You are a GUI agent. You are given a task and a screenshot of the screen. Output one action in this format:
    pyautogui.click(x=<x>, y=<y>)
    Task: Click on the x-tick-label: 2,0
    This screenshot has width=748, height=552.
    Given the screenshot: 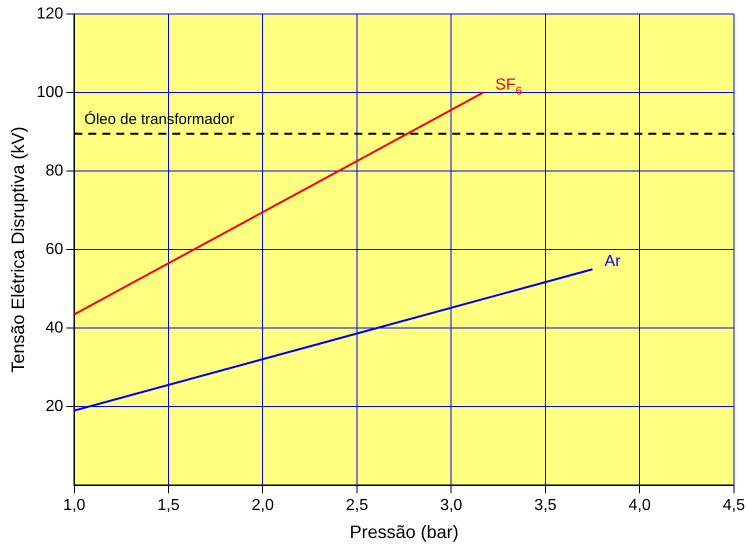 What is the action you would take?
    pyautogui.click(x=263, y=505)
    